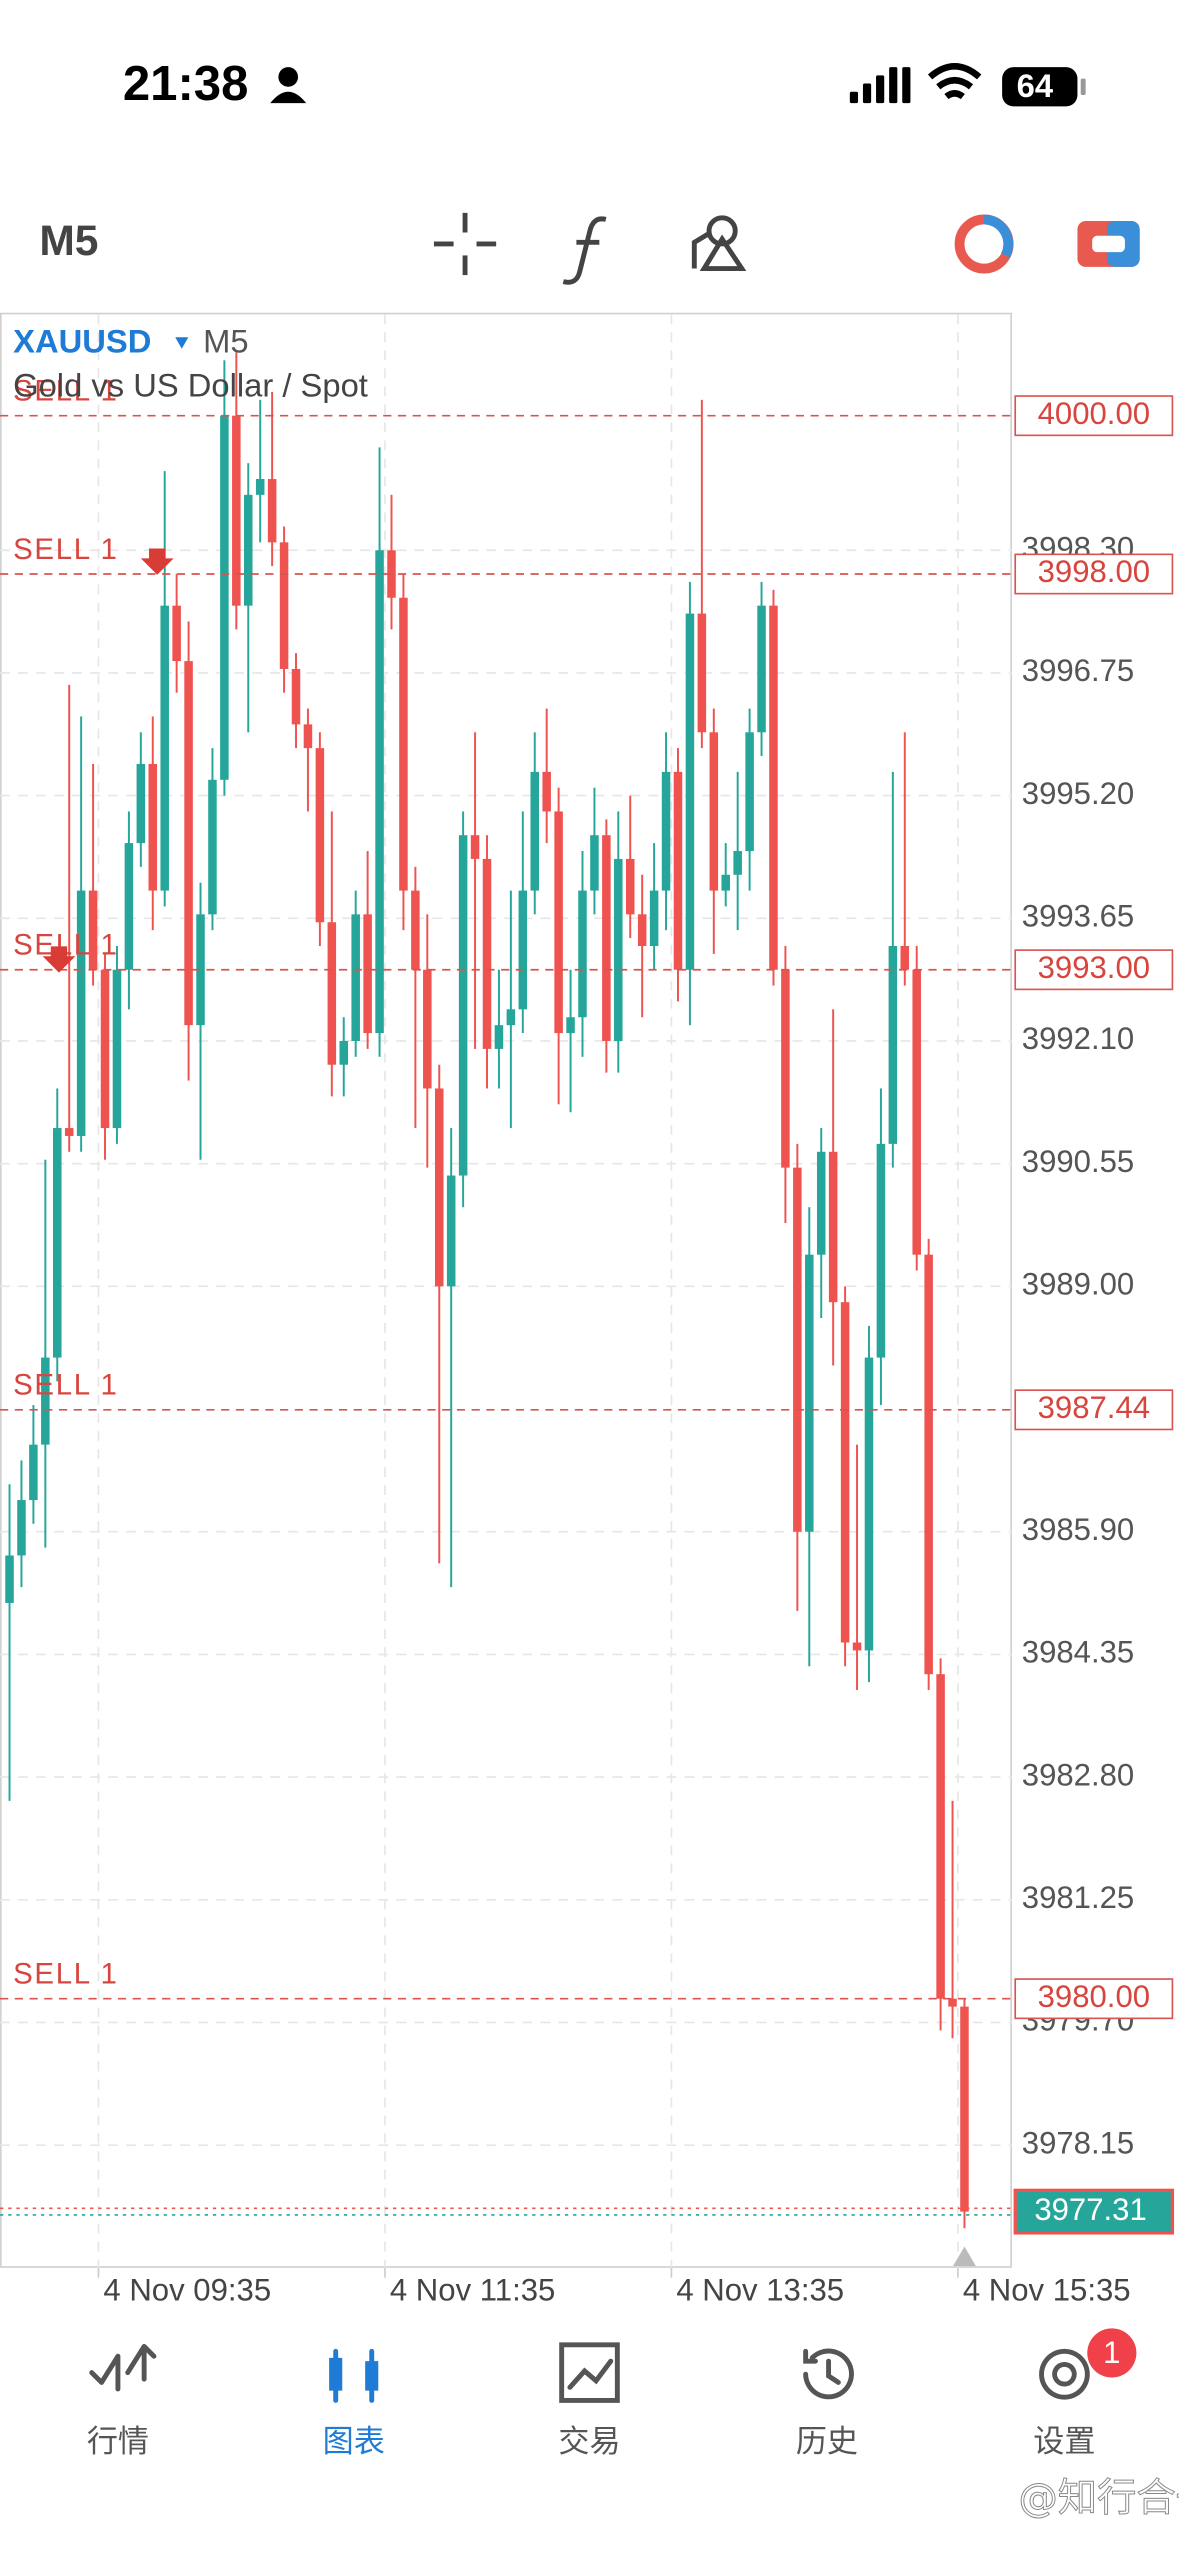 The height and width of the screenshot is (2556, 1179). Describe the element at coordinates (1094, 1996) in the screenshot. I see `order-price: 3980.00` at that location.